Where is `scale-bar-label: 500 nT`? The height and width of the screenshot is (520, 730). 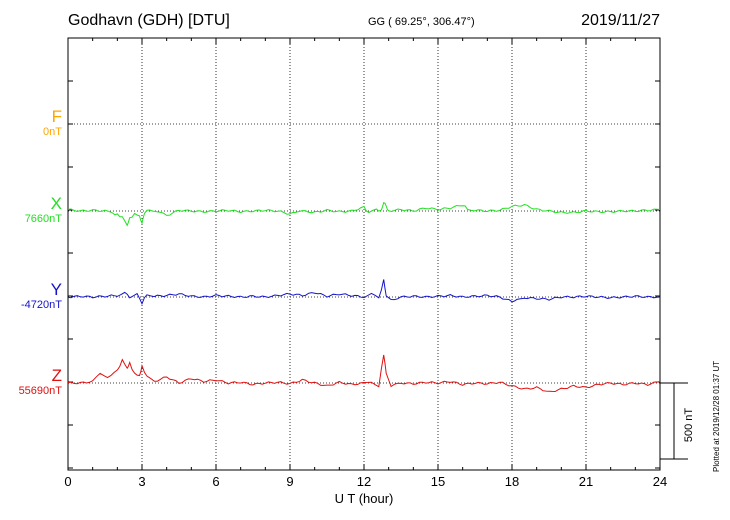
scale-bar-label: 500 nT is located at coordinates (689, 425).